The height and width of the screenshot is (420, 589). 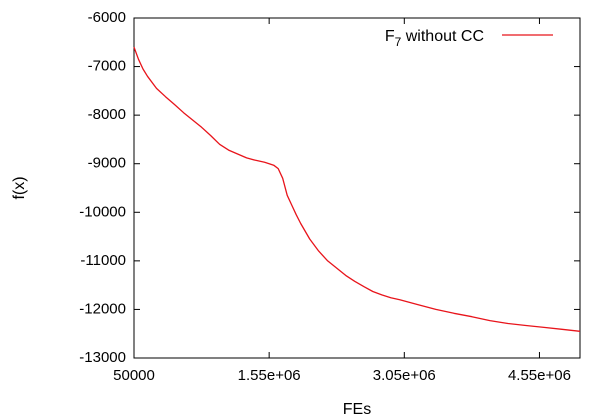 I want to click on y-tick-label: -10000, so click(x=102, y=211).